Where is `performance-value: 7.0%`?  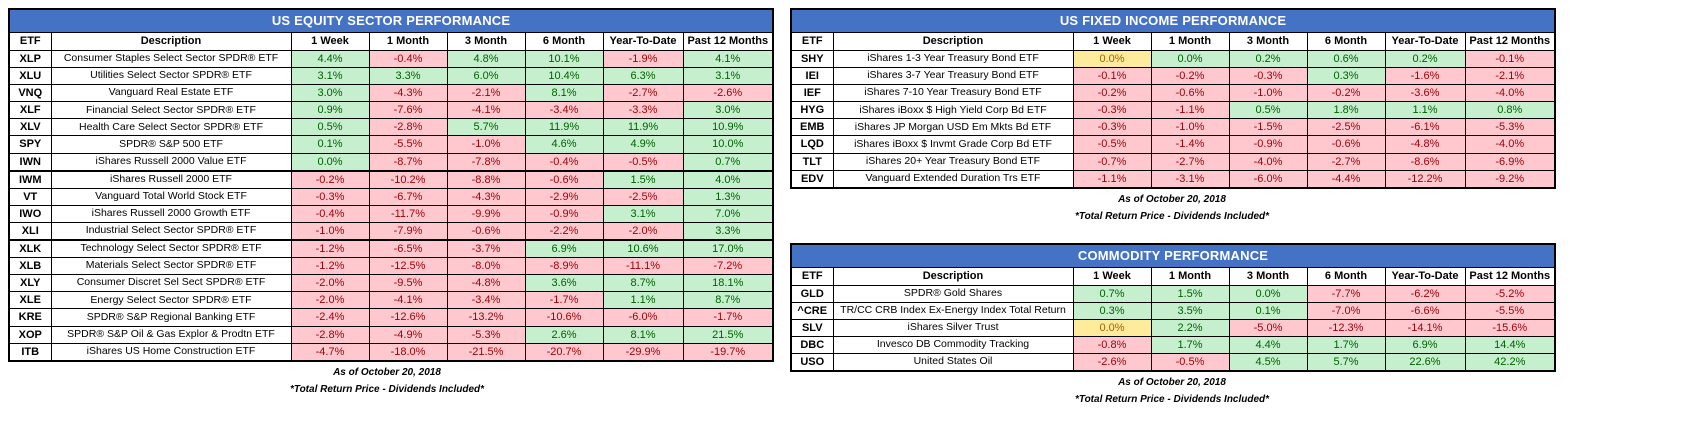 performance-value: 7.0% is located at coordinates (728, 213).